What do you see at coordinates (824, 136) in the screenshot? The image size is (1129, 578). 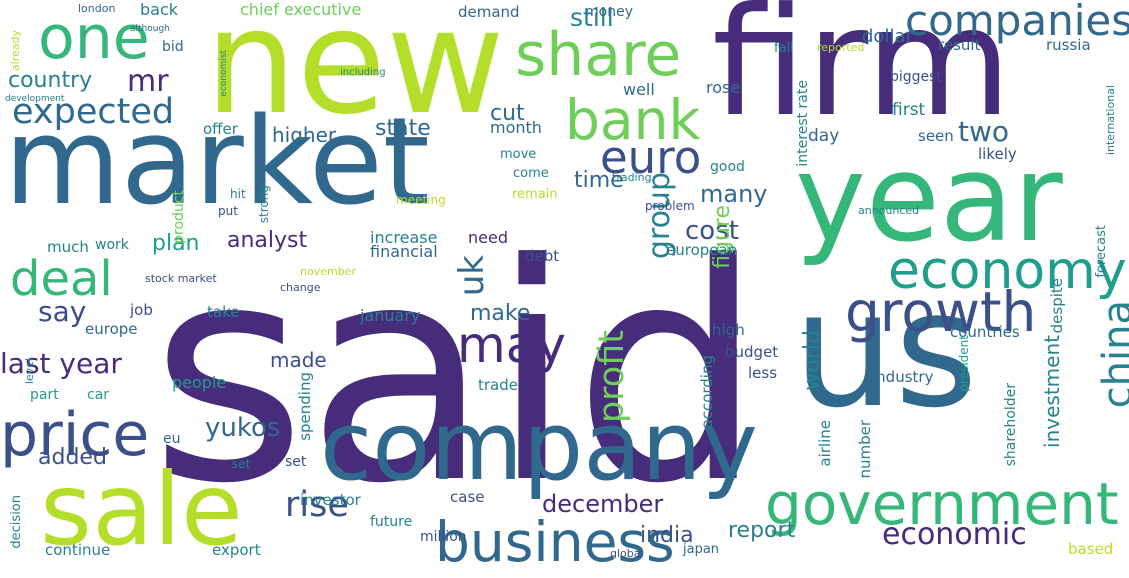 I see `cloud-word: day` at bounding box center [824, 136].